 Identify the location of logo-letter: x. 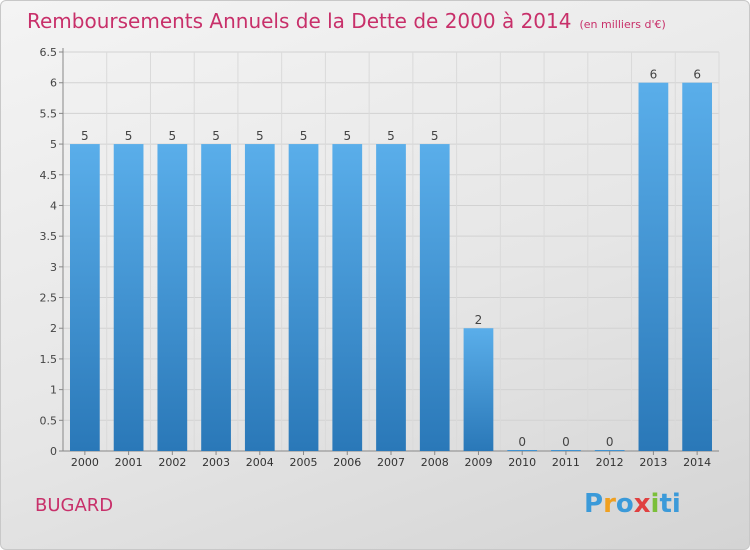
(642, 504).